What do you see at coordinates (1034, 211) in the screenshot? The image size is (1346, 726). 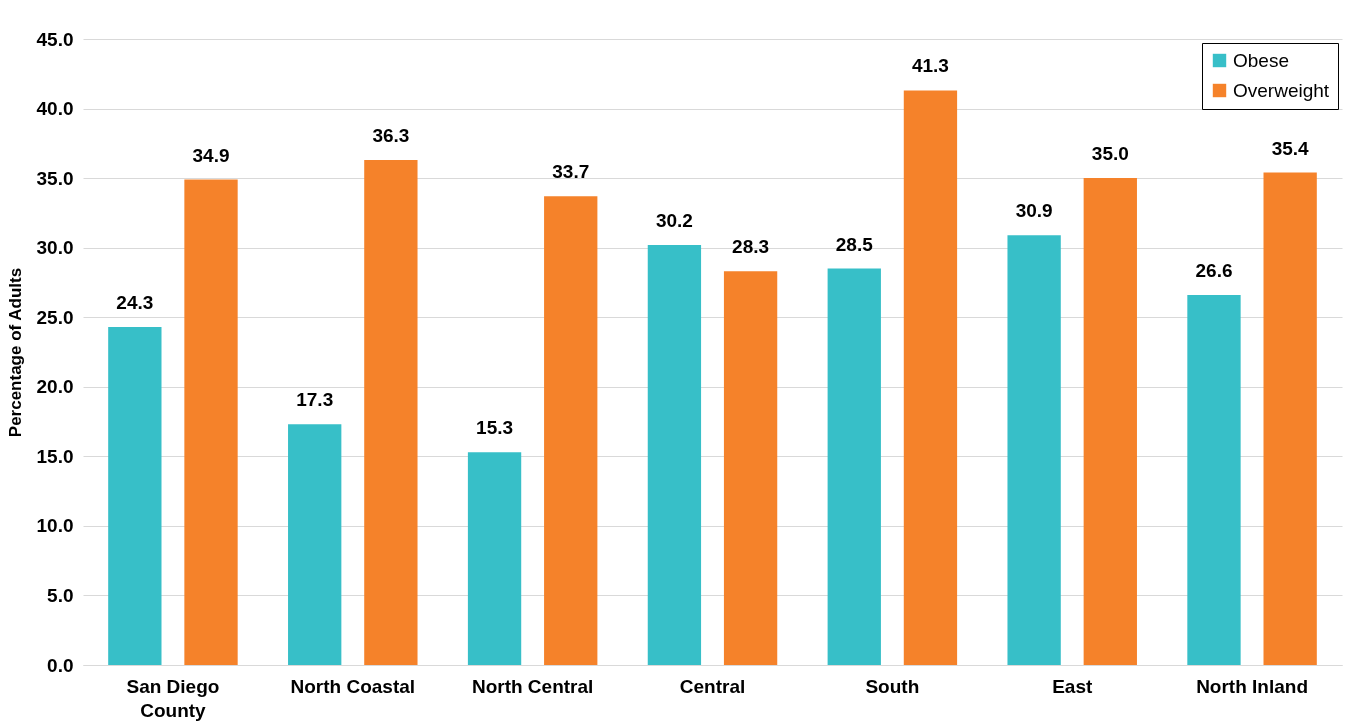 I see `data-label: 30.9` at bounding box center [1034, 211].